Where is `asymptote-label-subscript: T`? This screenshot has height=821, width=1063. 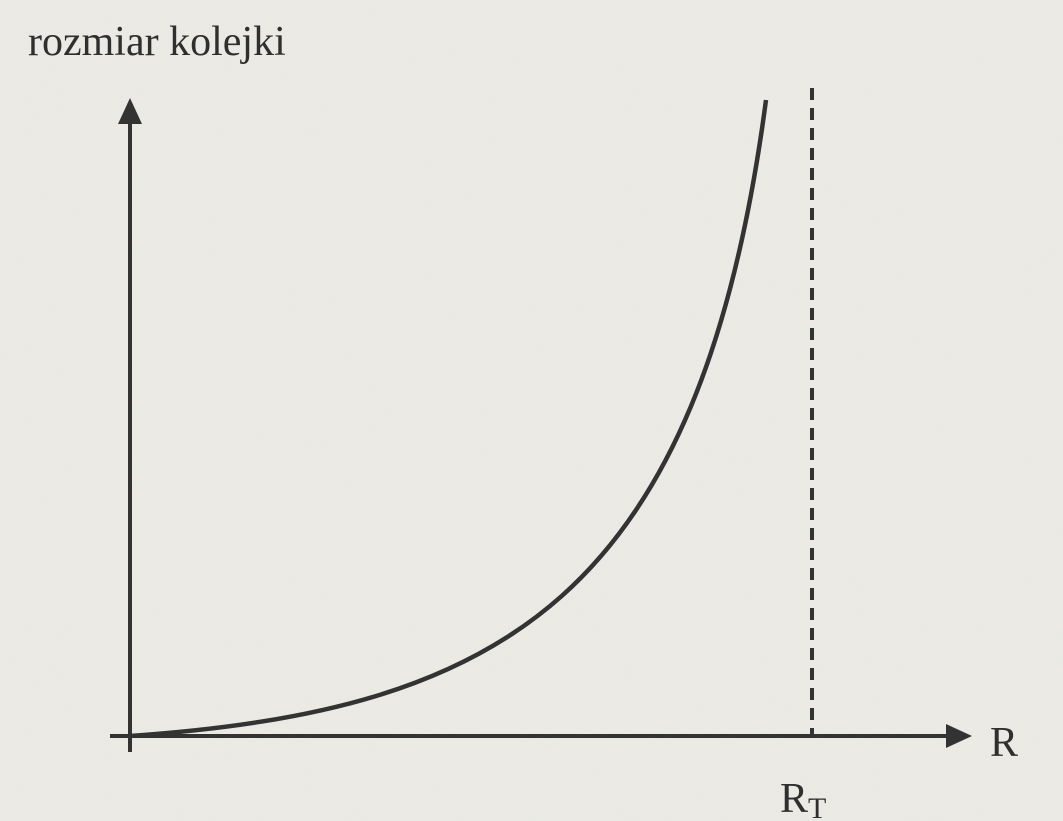
asymptote-label-subscript: T is located at coordinates (817, 806).